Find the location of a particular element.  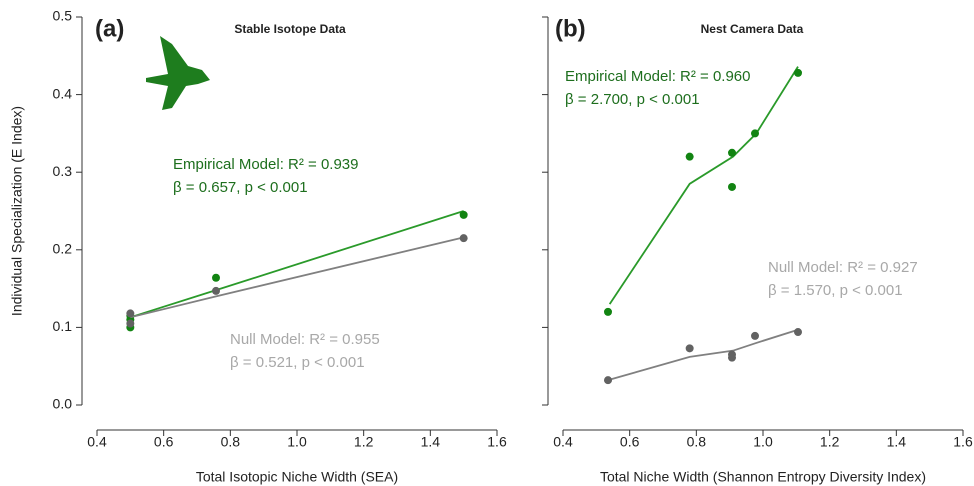

annotation: β = 0.521, p < 0.001 is located at coordinates (297, 362).